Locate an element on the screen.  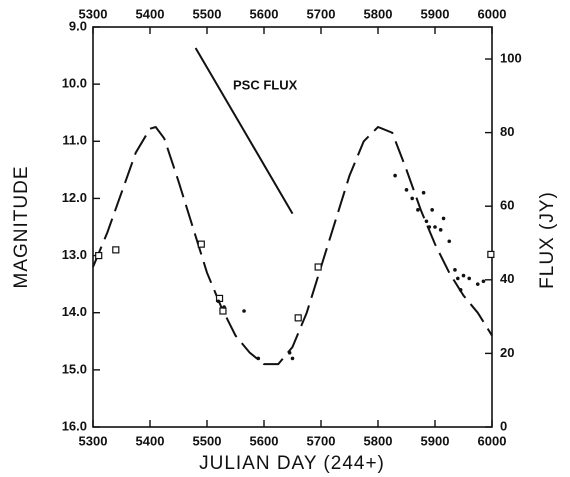
x-tick-label-top: 5600 is located at coordinates (264, 13).